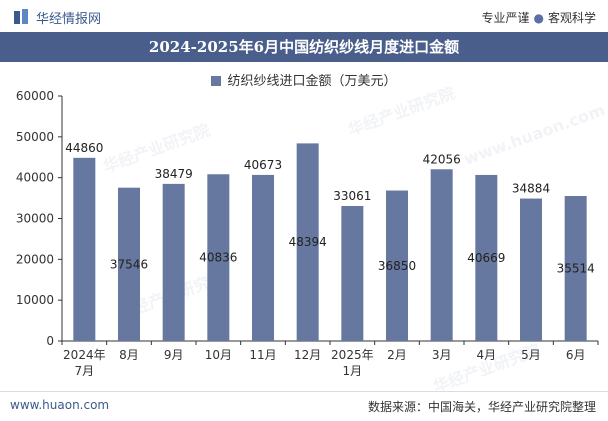 The width and height of the screenshot is (608, 421). Describe the element at coordinates (352, 196) in the screenshot. I see `data-label: 33061` at that location.